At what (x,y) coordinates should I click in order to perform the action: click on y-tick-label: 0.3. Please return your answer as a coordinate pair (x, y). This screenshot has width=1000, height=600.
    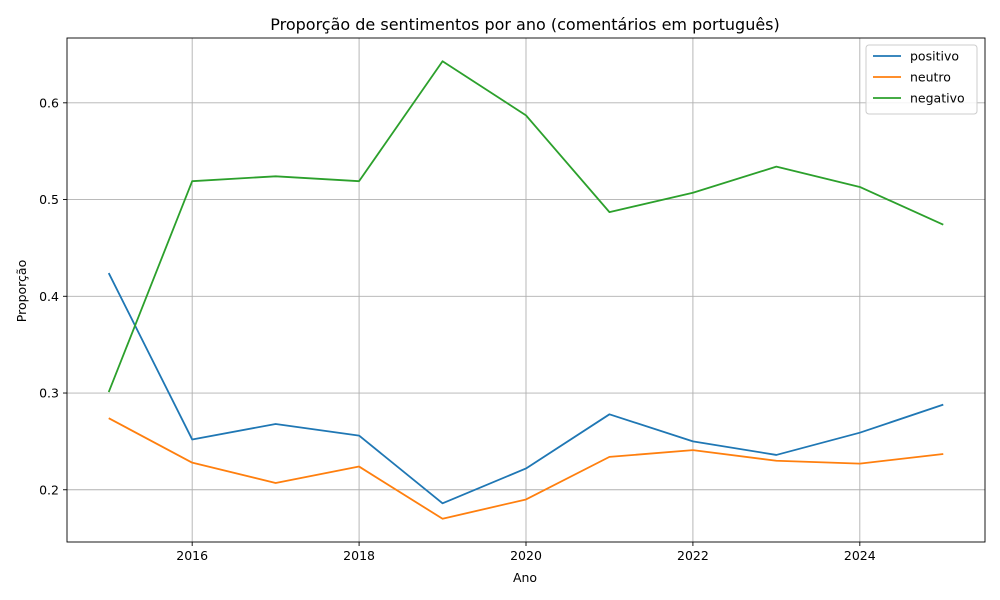
    Looking at the image, I should click on (49, 393).